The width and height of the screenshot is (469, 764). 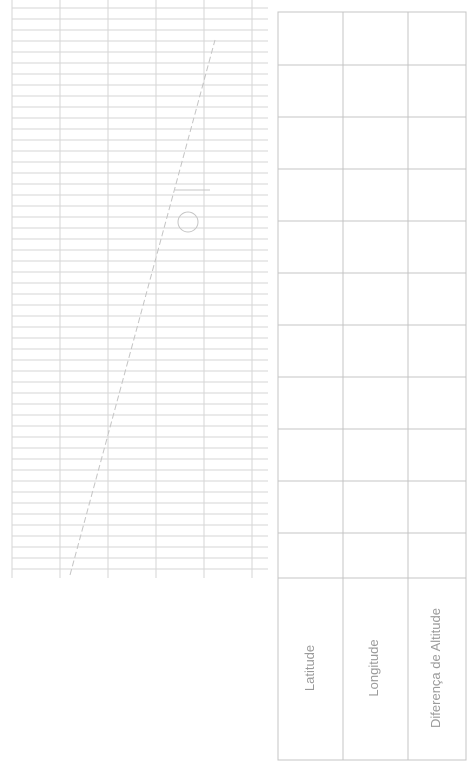 I want to click on marker-circle, so click(x=188, y=222).